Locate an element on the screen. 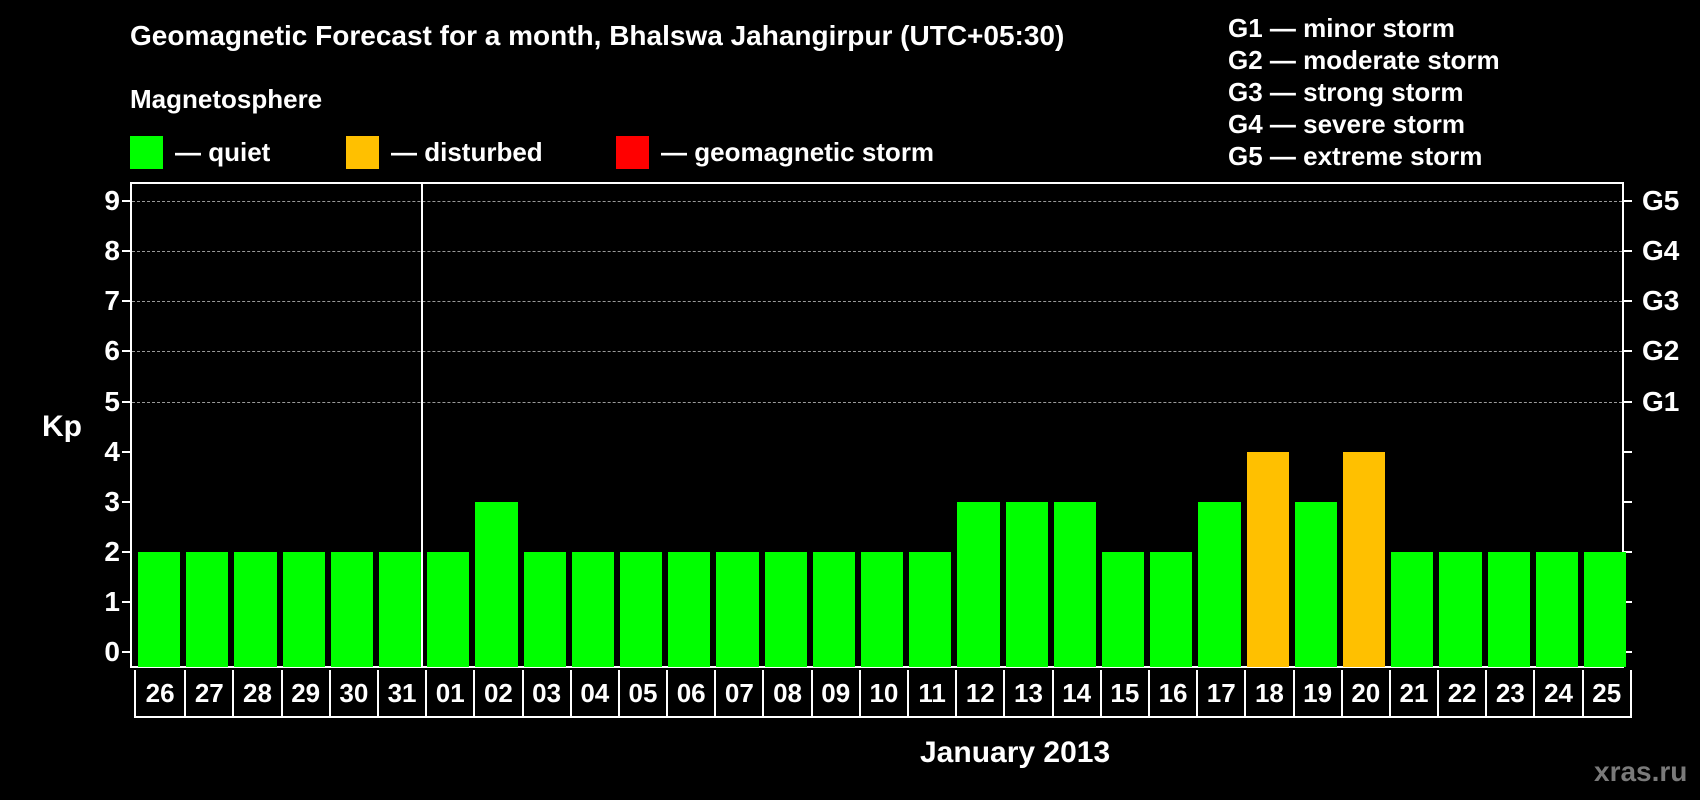 This screenshot has width=1700, height=800. date-label: 28 is located at coordinates (256, 693).